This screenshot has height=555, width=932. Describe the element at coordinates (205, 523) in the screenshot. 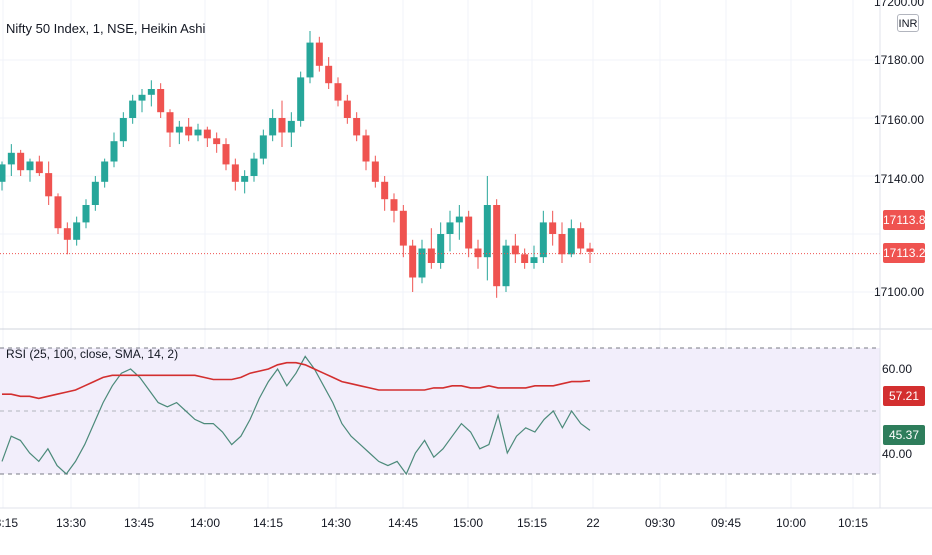

I see `time-tick: 14:00` at that location.